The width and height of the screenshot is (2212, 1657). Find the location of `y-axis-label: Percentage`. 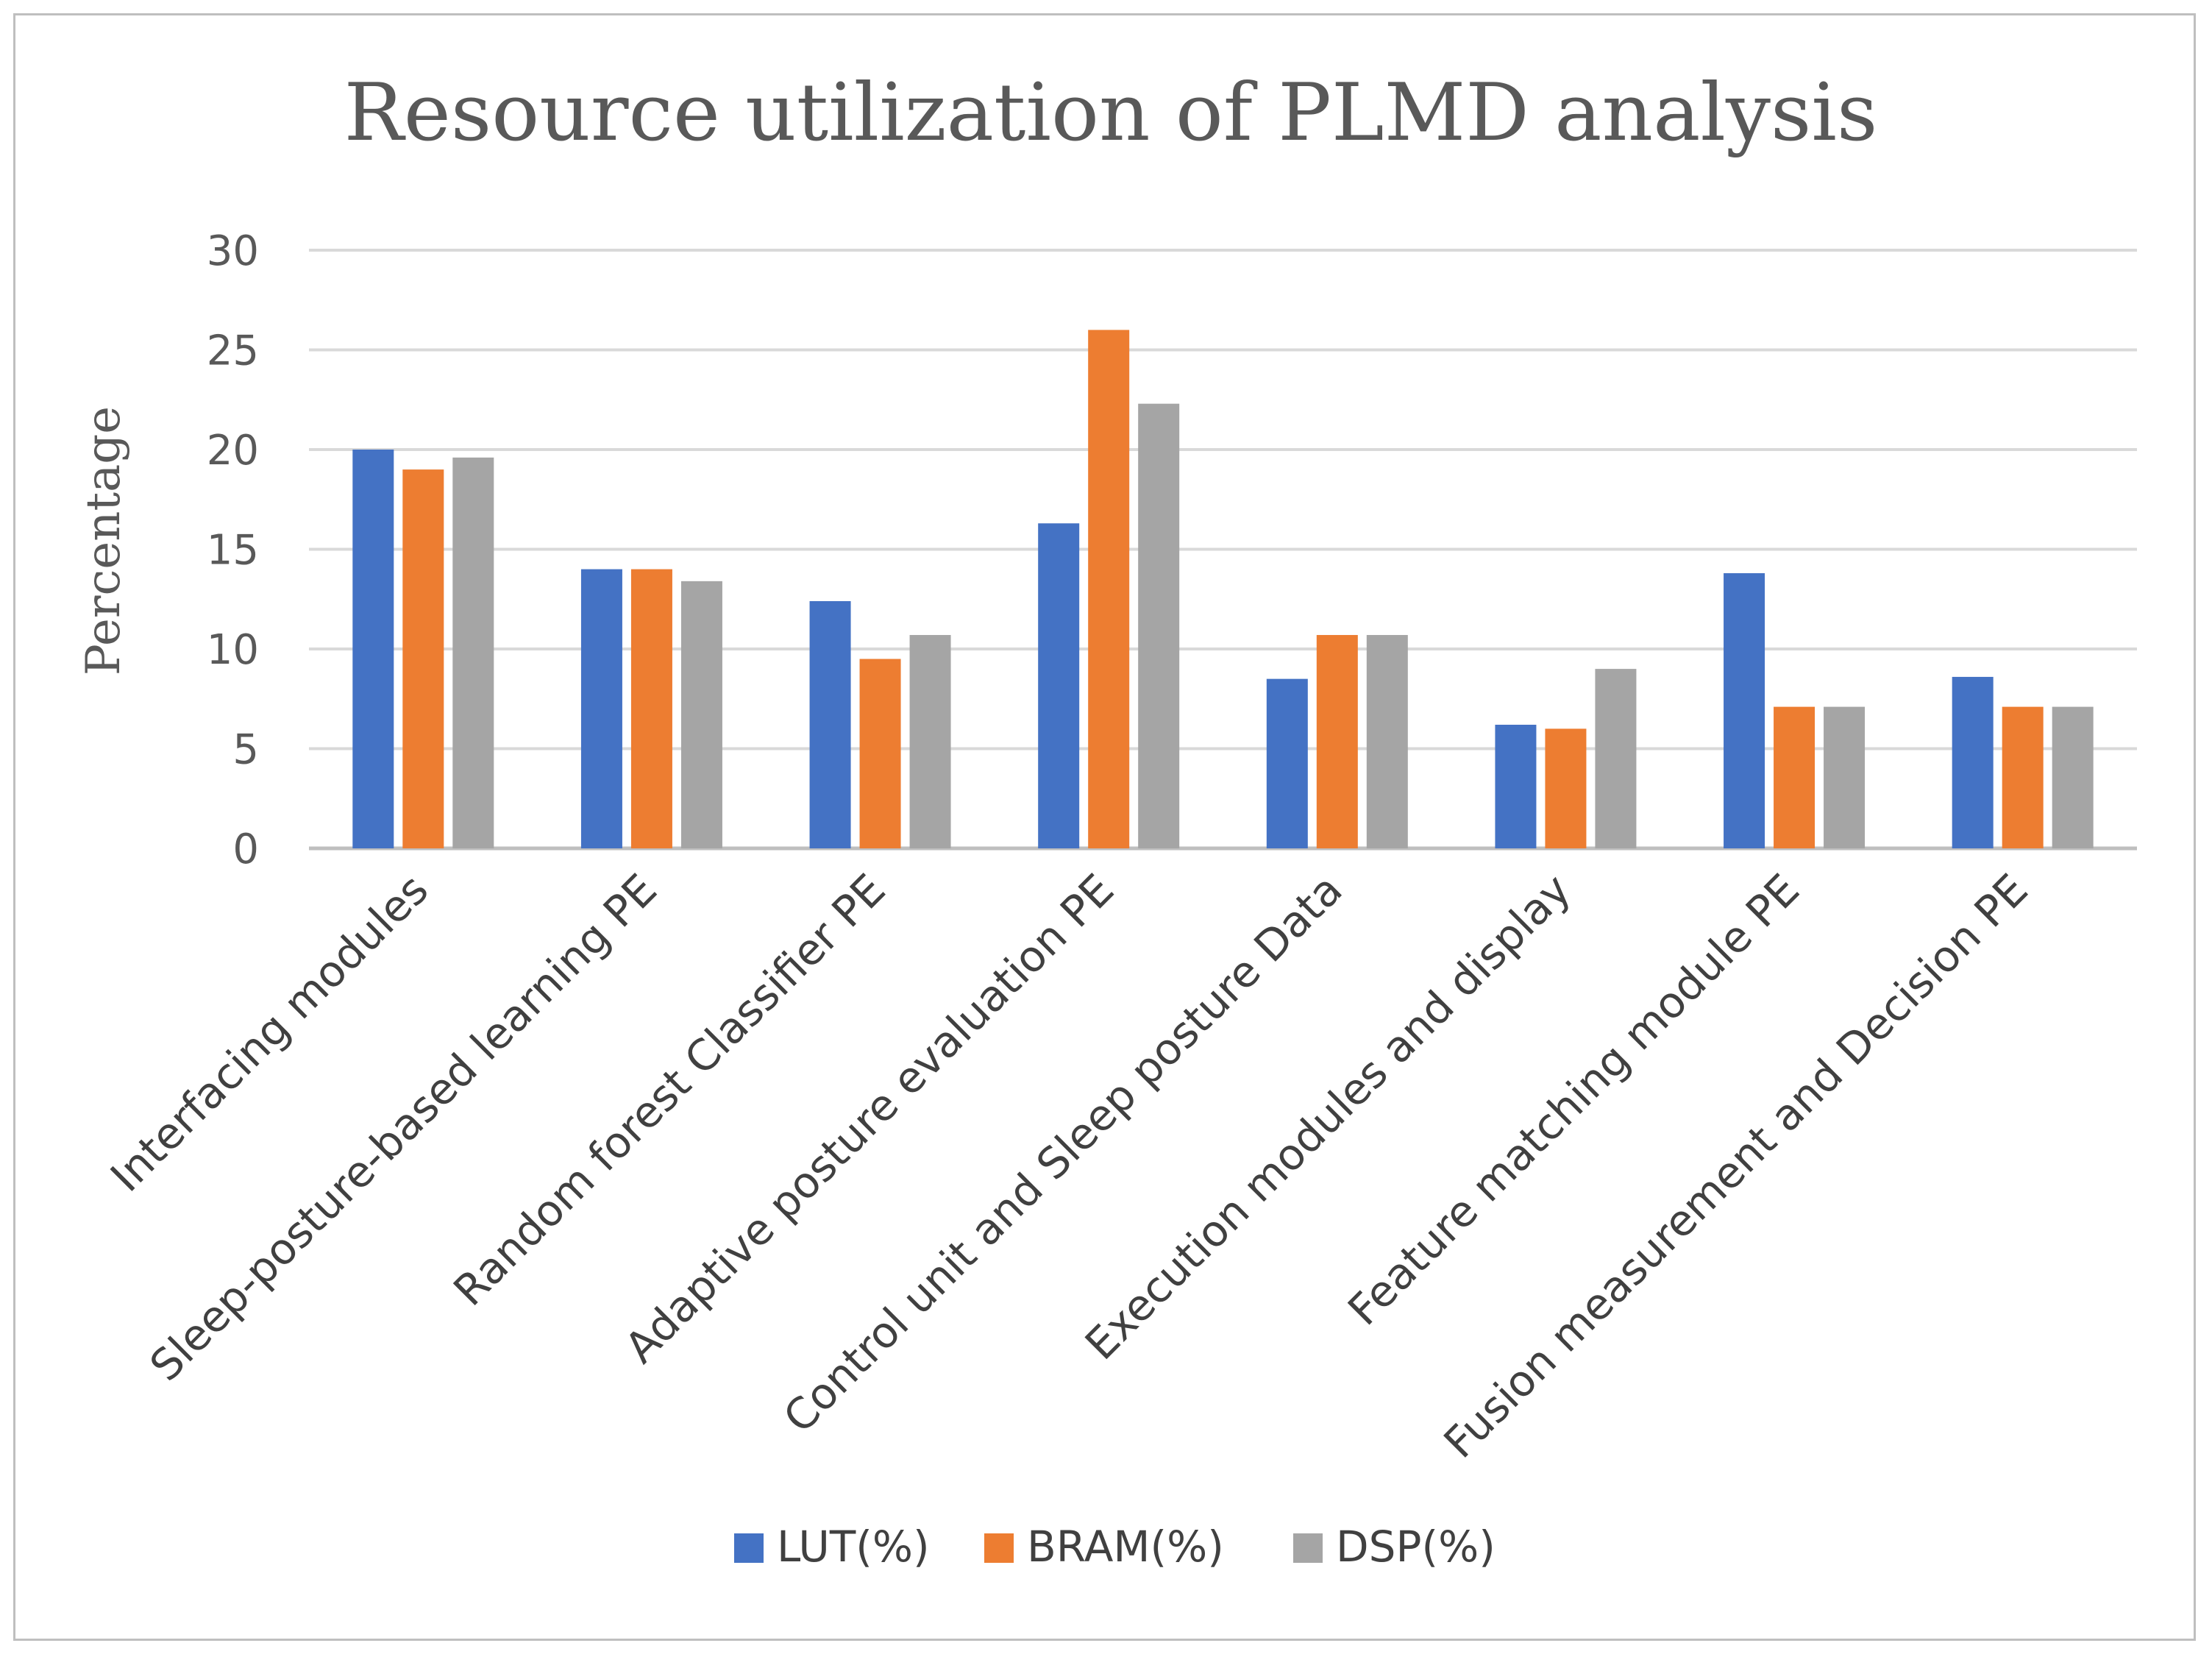

y-axis-label: Percentage is located at coordinates (104, 540).